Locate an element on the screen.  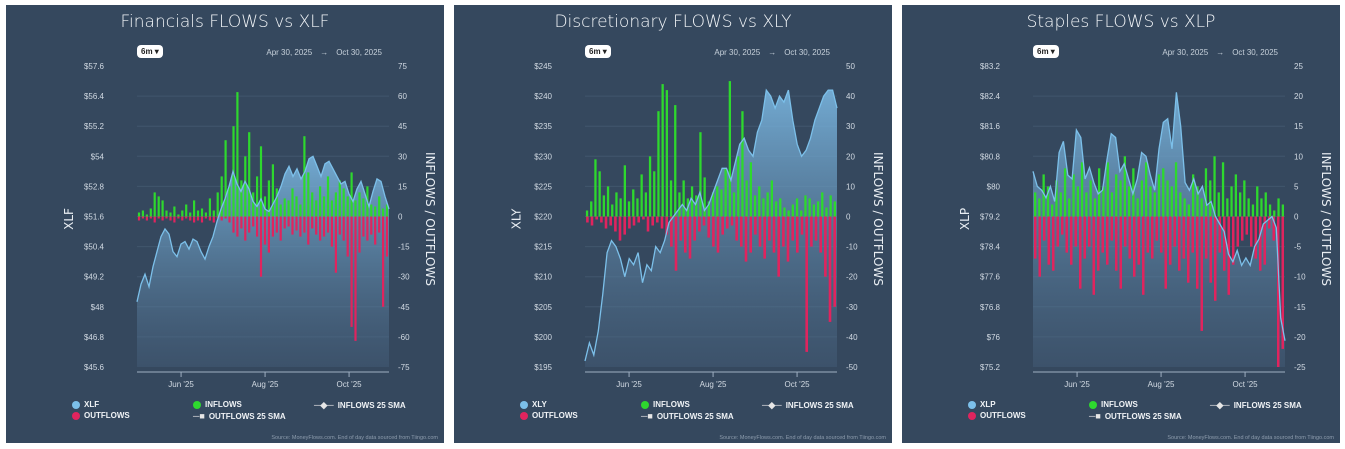
legend-price: XLP is located at coordinates (982, 404).